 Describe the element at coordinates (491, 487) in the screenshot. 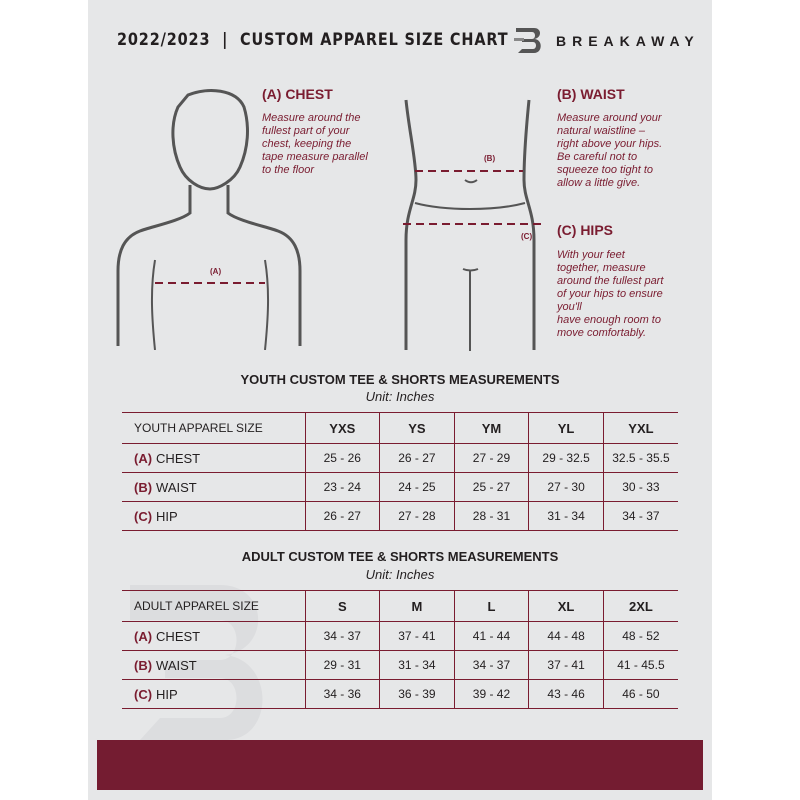

I see `table-cell: 25 - 27` at that location.